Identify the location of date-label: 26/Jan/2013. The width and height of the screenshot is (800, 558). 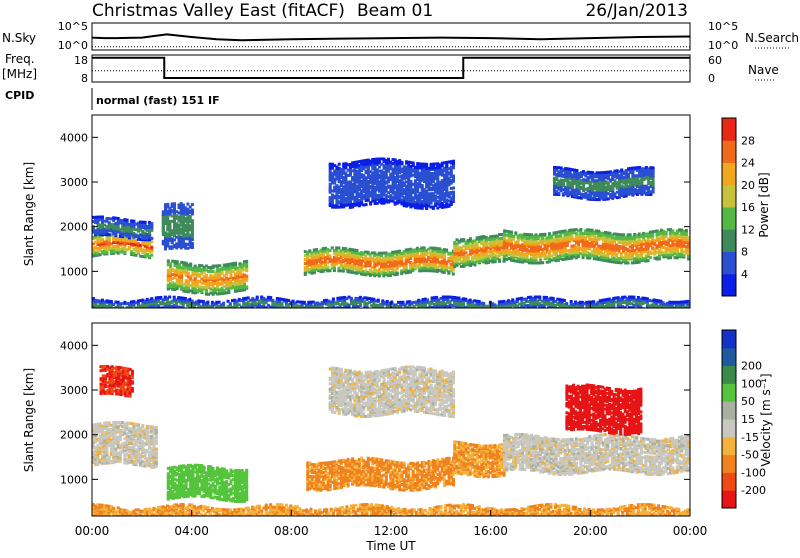
(636, 11).